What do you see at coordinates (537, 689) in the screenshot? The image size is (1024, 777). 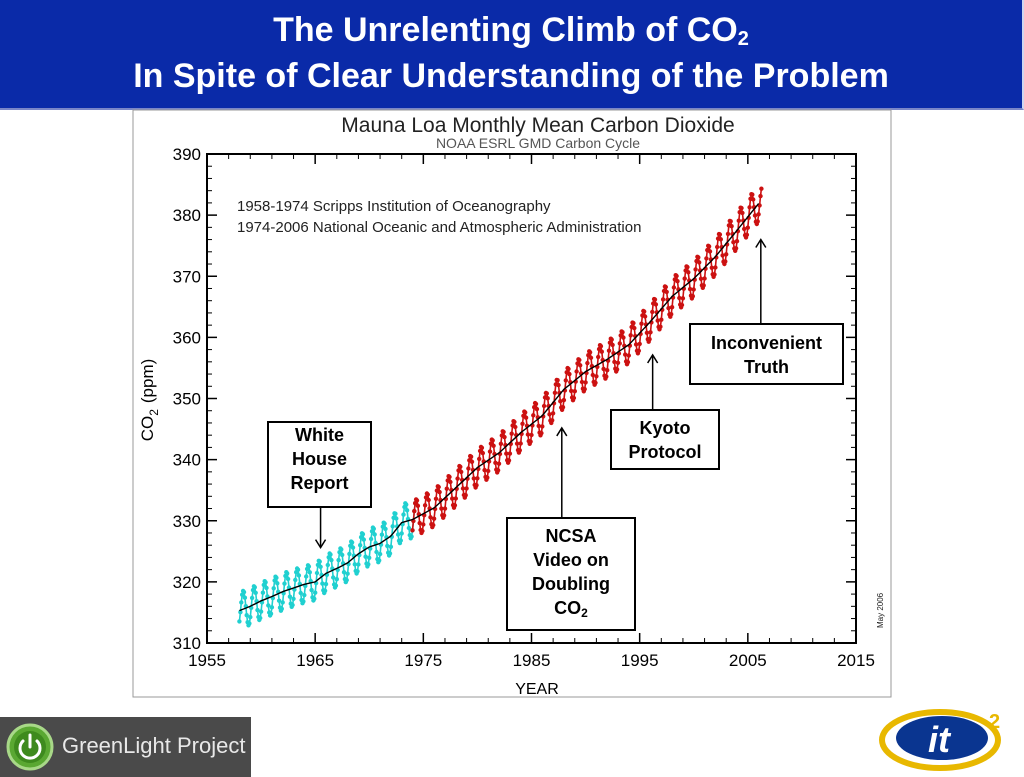 I see `x-axis-label: YEAR` at bounding box center [537, 689].